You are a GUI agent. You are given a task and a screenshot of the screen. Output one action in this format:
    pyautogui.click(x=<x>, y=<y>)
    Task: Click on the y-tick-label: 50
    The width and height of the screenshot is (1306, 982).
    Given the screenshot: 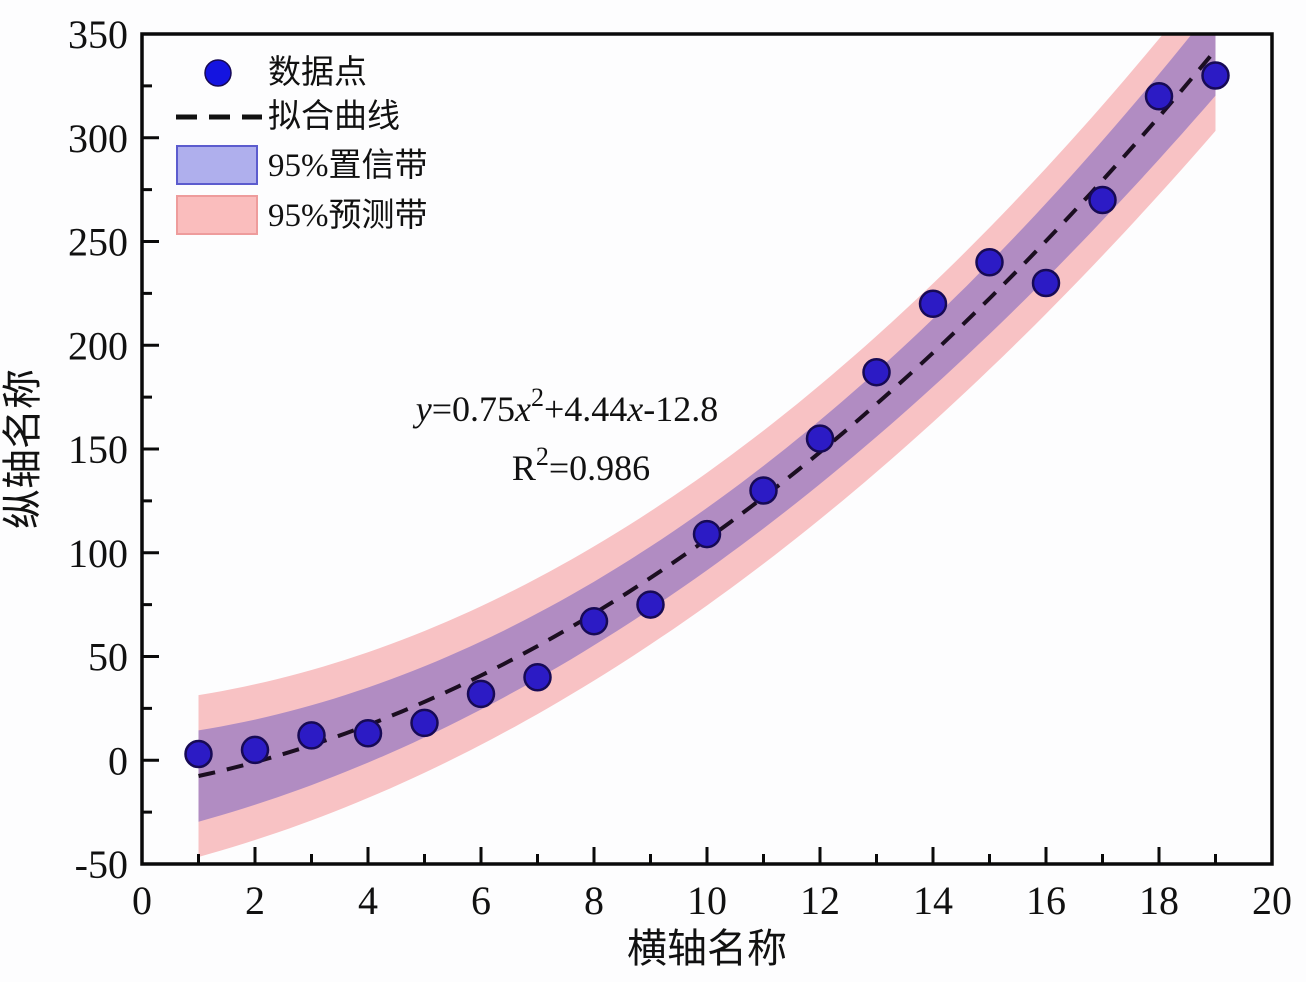 What is the action you would take?
    pyautogui.click(x=108, y=657)
    